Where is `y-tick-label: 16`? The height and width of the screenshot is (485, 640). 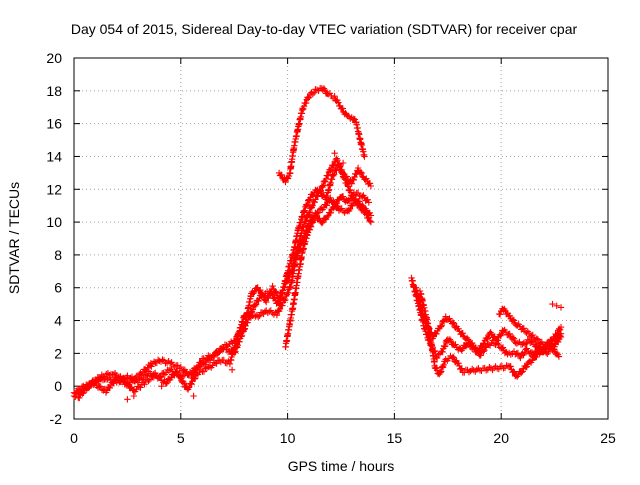
y-tick-label: 16 is located at coordinates (54, 124).